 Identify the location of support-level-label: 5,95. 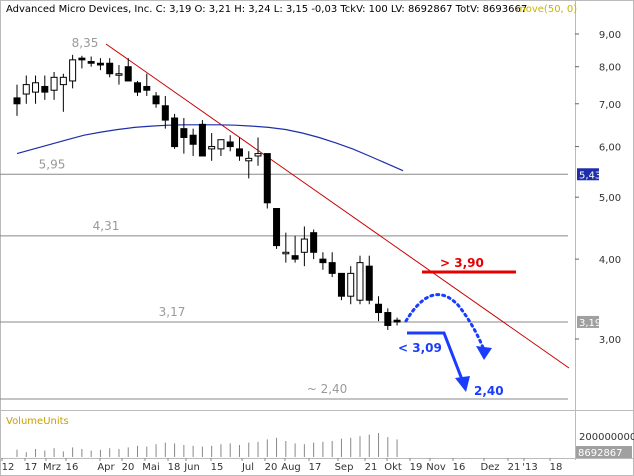
(52, 164).